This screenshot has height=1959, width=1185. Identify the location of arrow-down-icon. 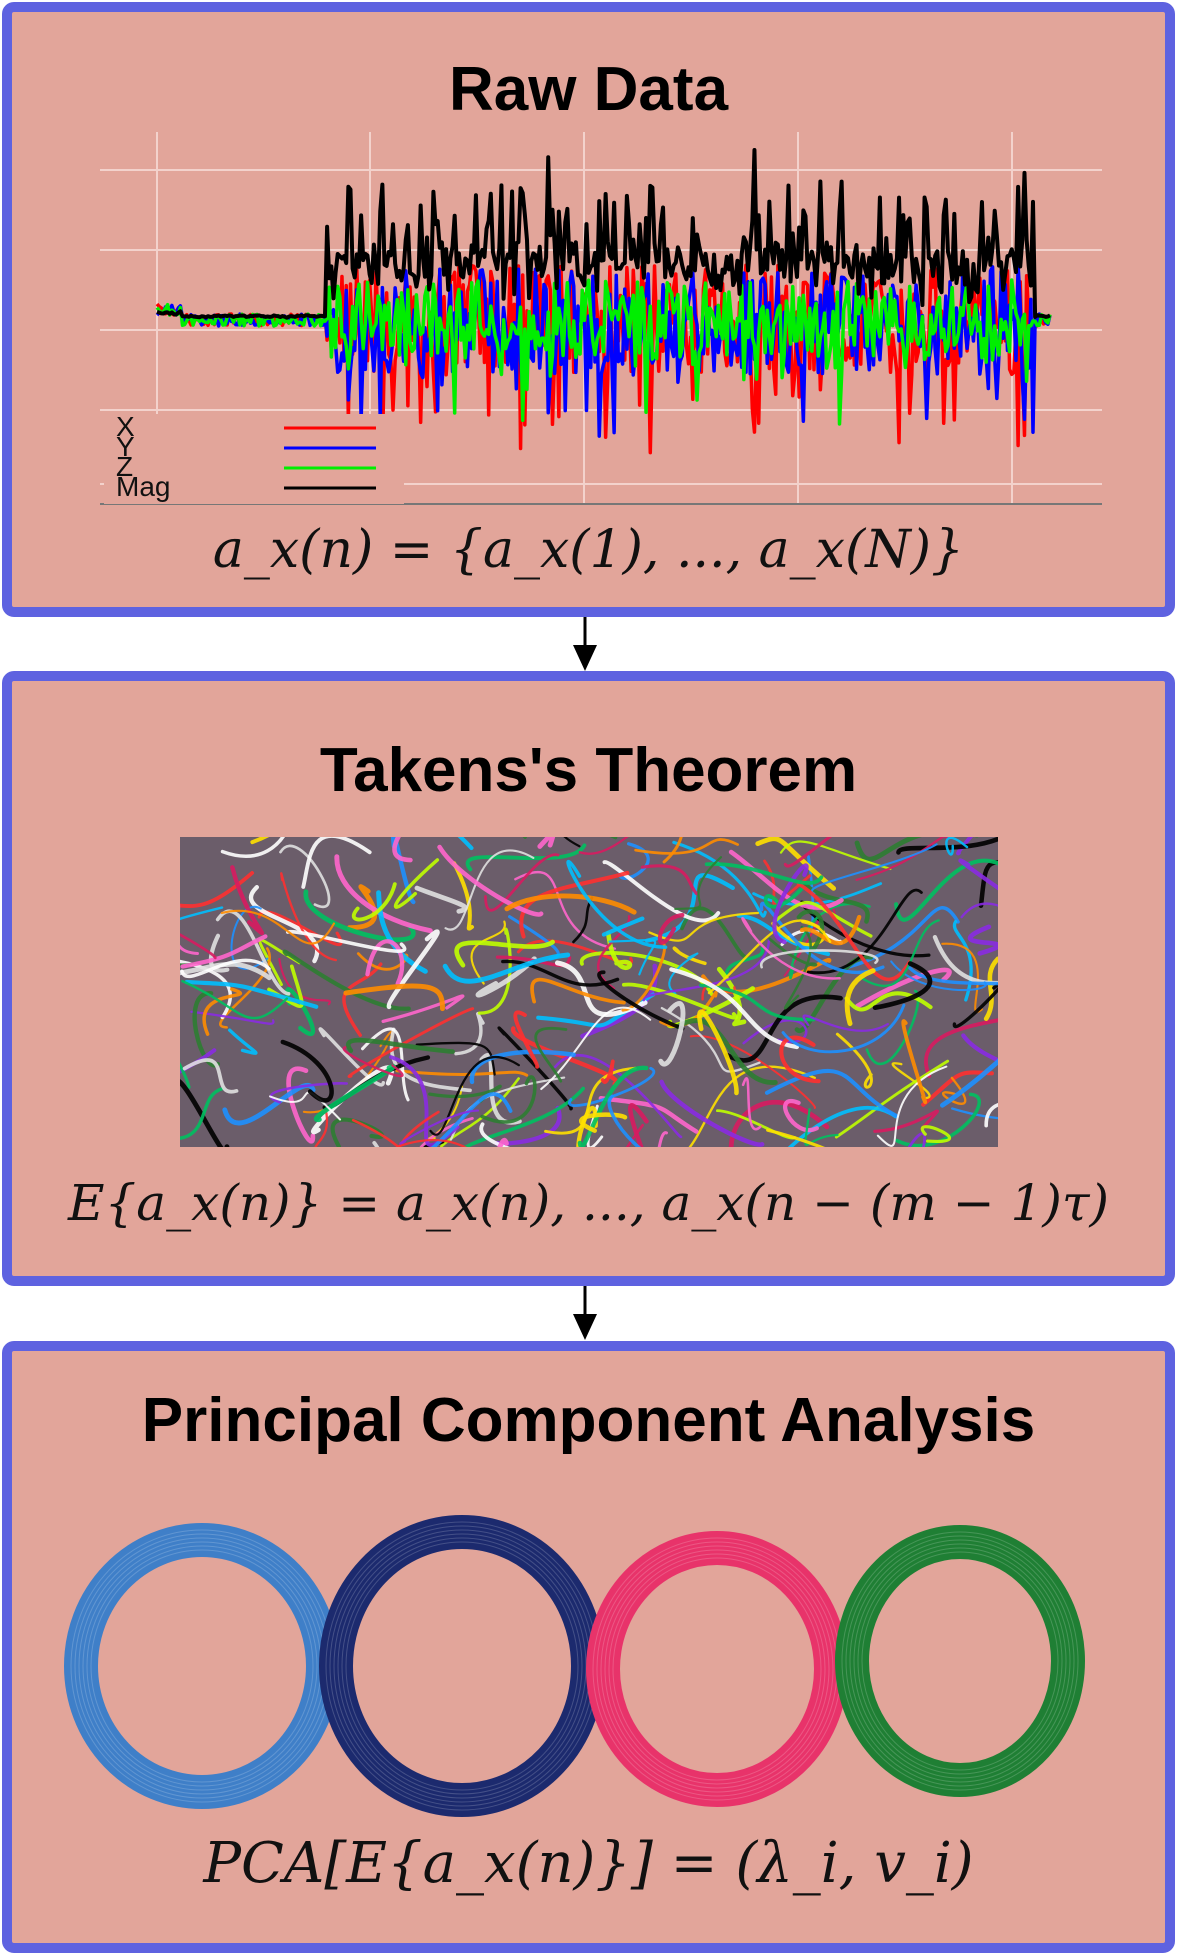
(585, 644).